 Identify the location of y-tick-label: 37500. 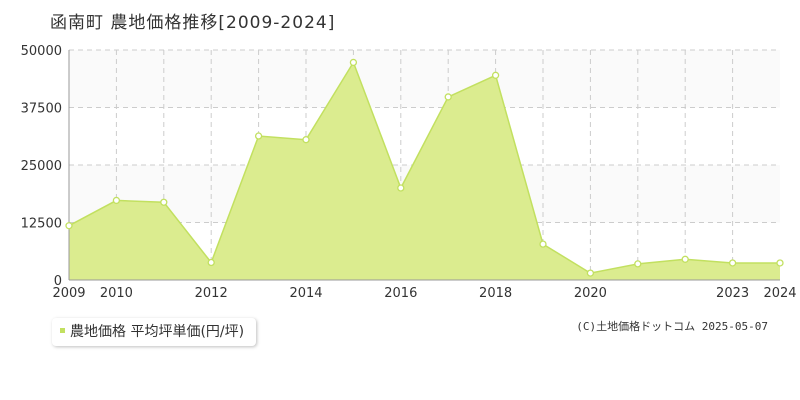
(41, 109).